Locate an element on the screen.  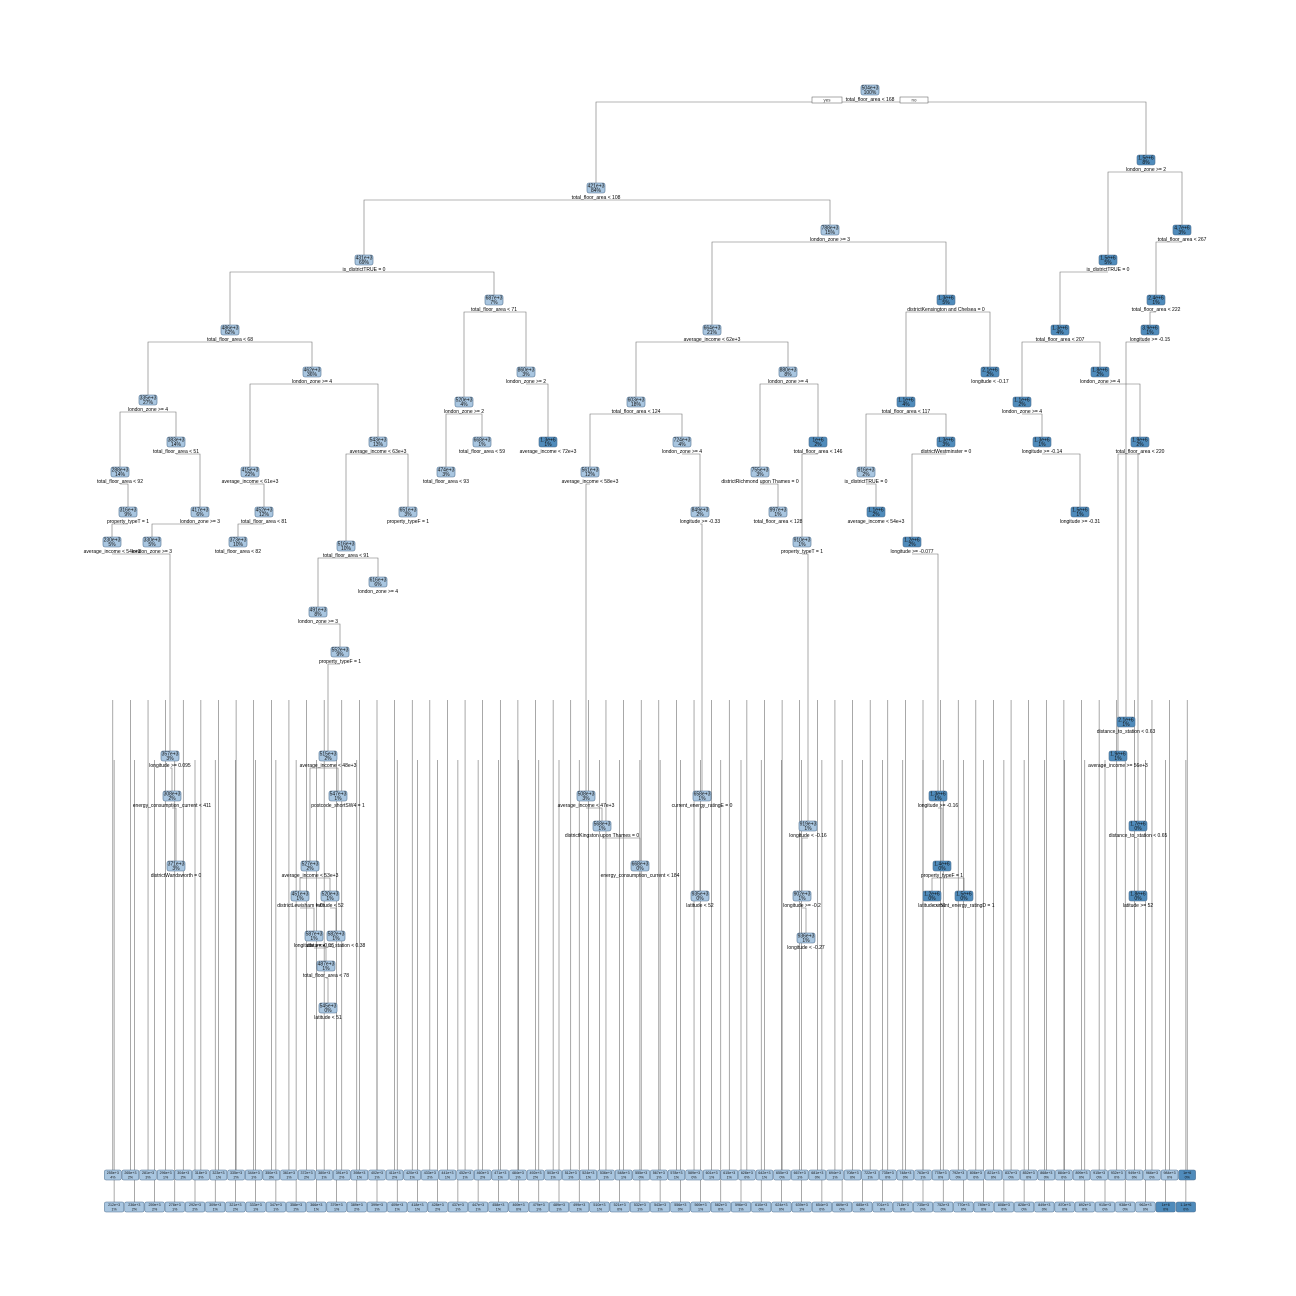
node-value: 357e+3 is located at coordinates (170, 754).